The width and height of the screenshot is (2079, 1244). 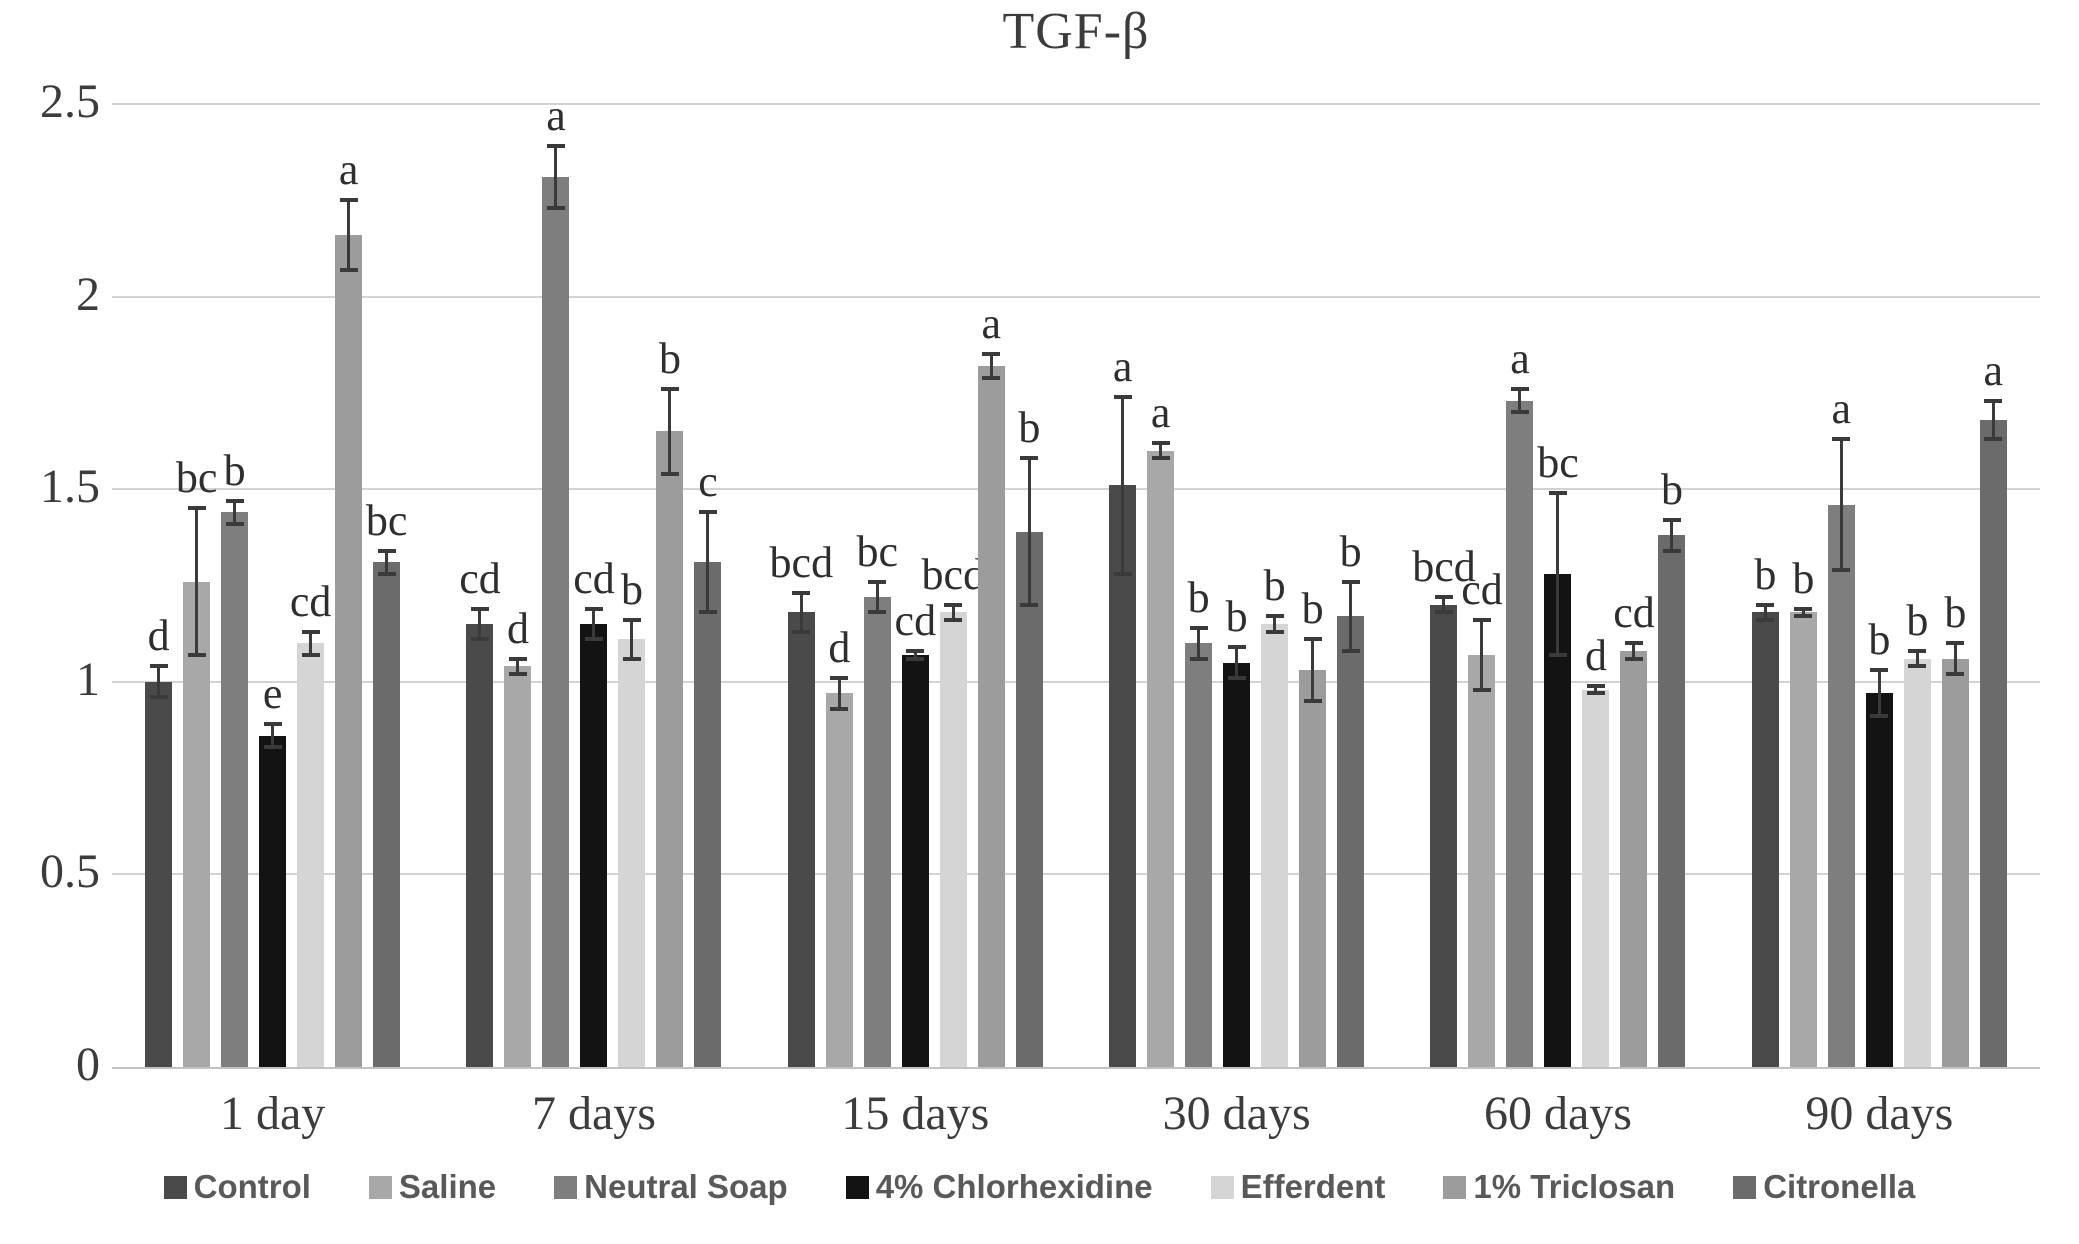 What do you see at coordinates (70, 101) in the screenshot?
I see `y-axis-tick-label: 2.5` at bounding box center [70, 101].